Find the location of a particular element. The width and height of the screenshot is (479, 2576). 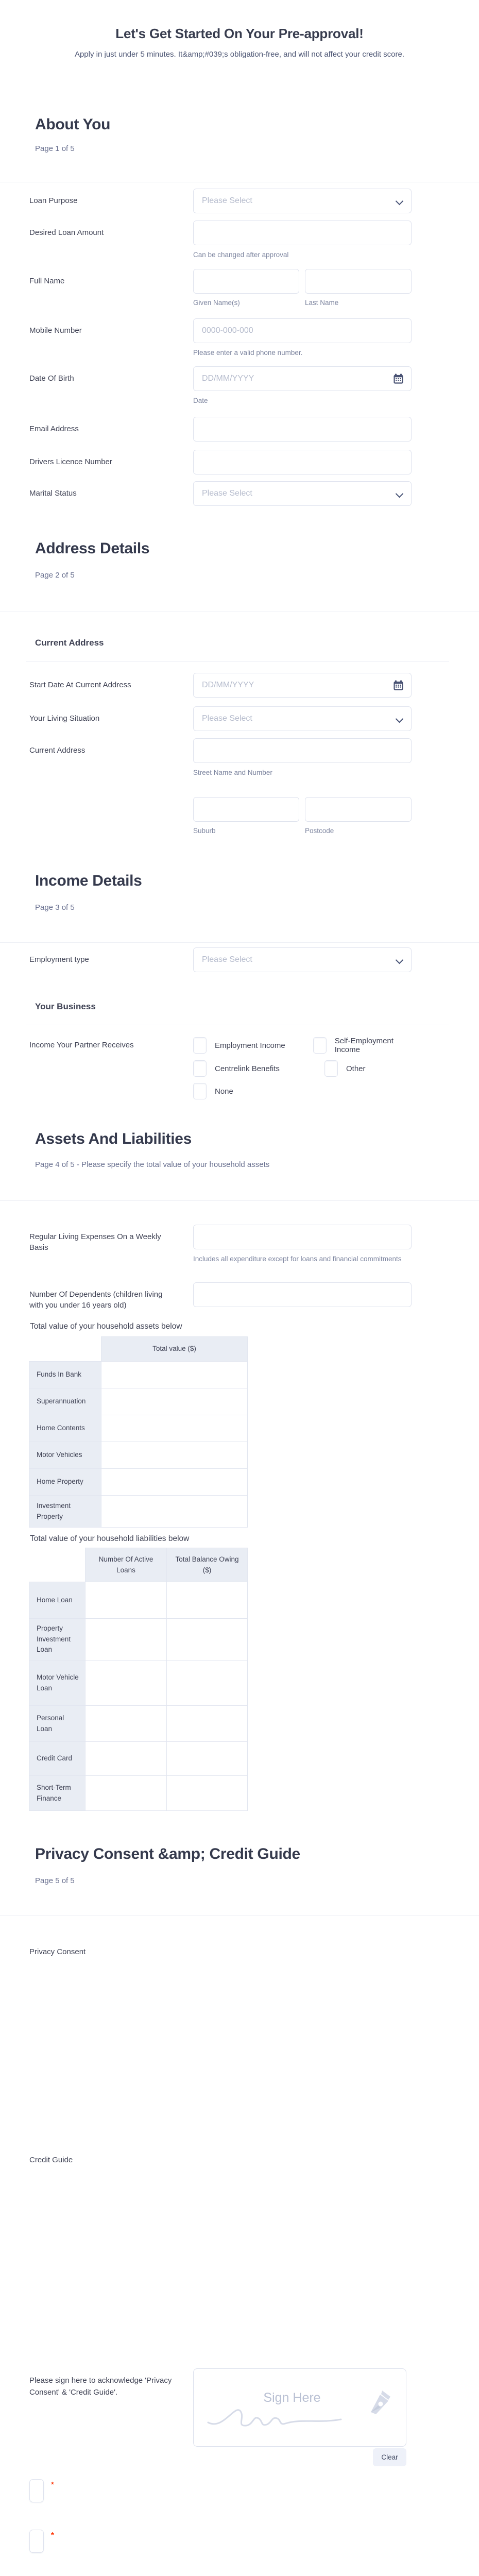

last-name-input is located at coordinates (358, 281).